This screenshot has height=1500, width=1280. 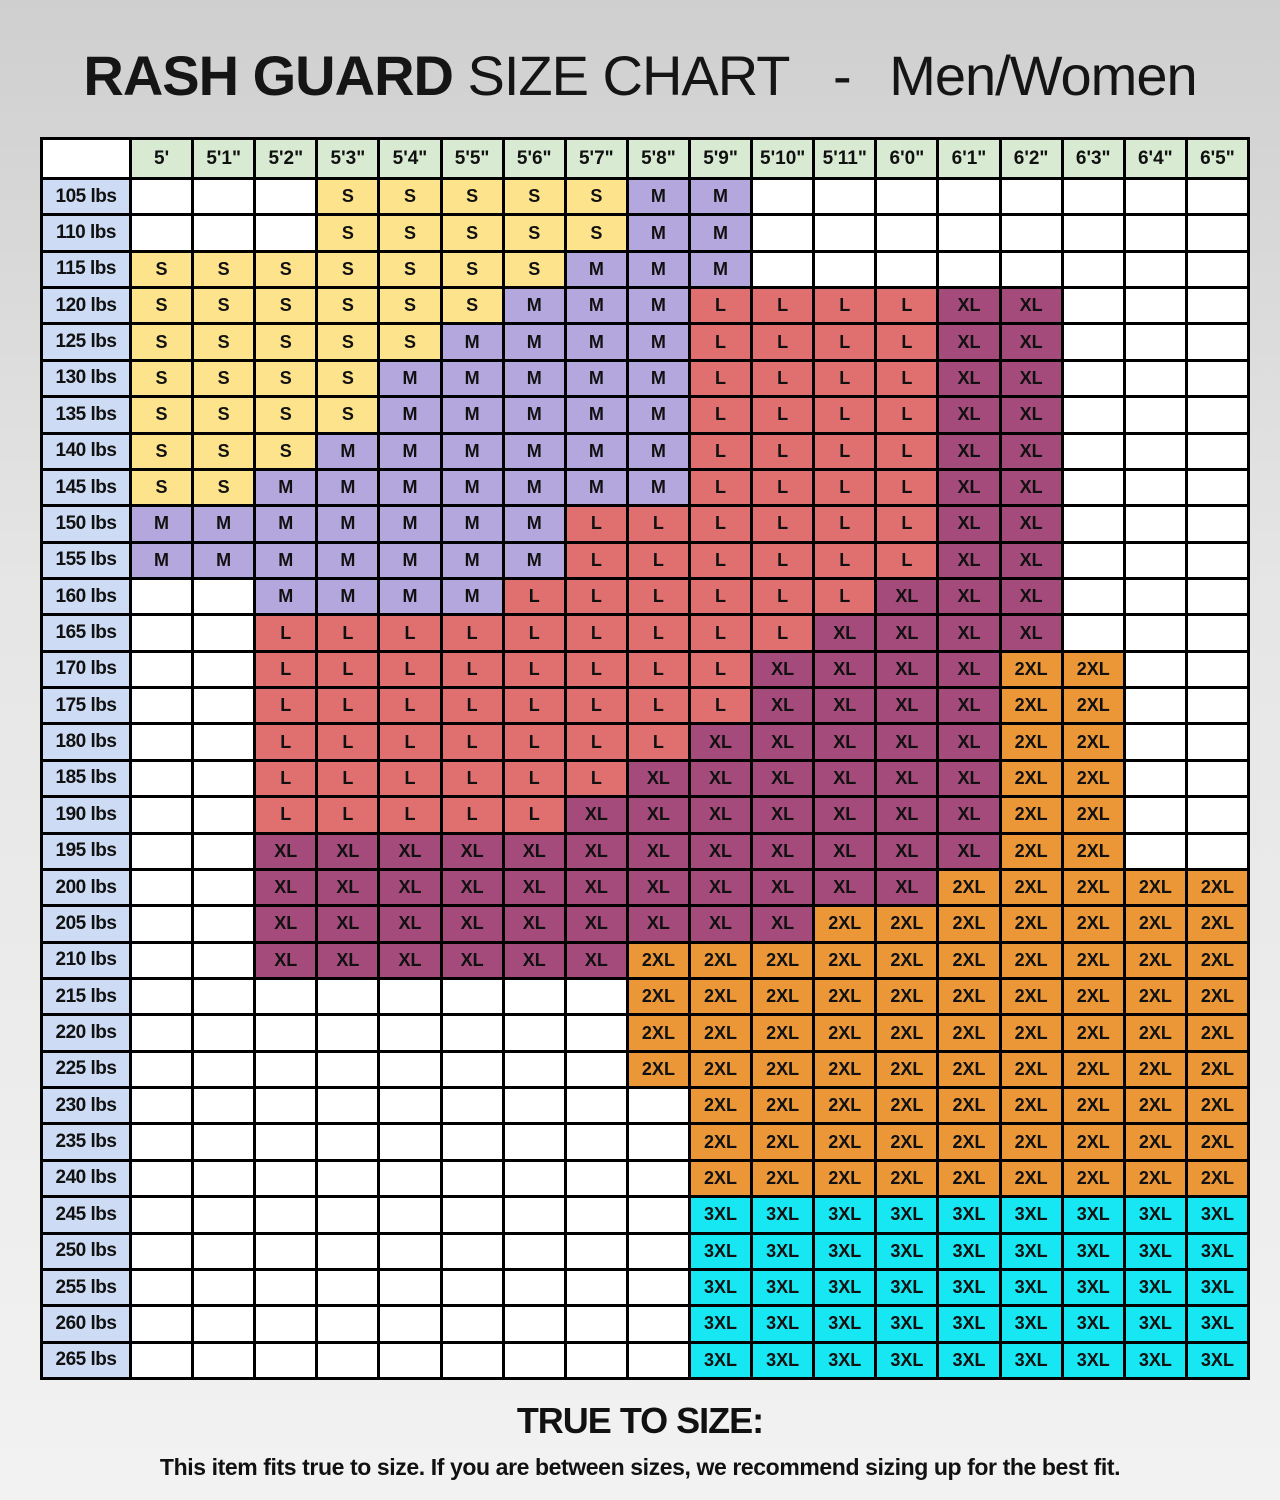 I want to click on weight-label: 250 lbs, so click(x=86, y=1251).